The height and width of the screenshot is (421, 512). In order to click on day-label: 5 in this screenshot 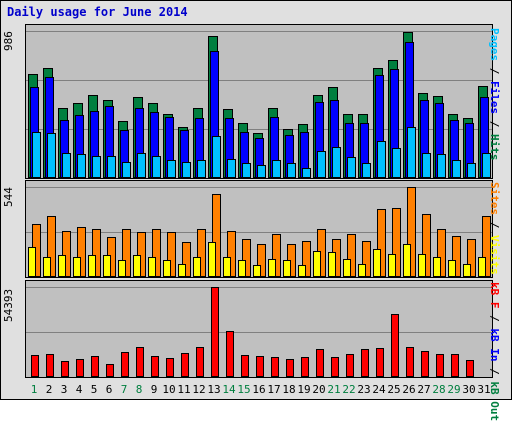, I will do `click(94, 389)`.